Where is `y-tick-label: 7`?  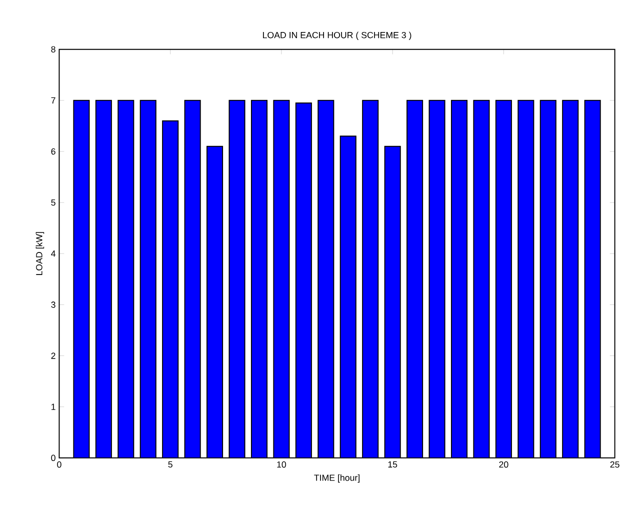 y-tick-label: 7 is located at coordinates (53, 100).